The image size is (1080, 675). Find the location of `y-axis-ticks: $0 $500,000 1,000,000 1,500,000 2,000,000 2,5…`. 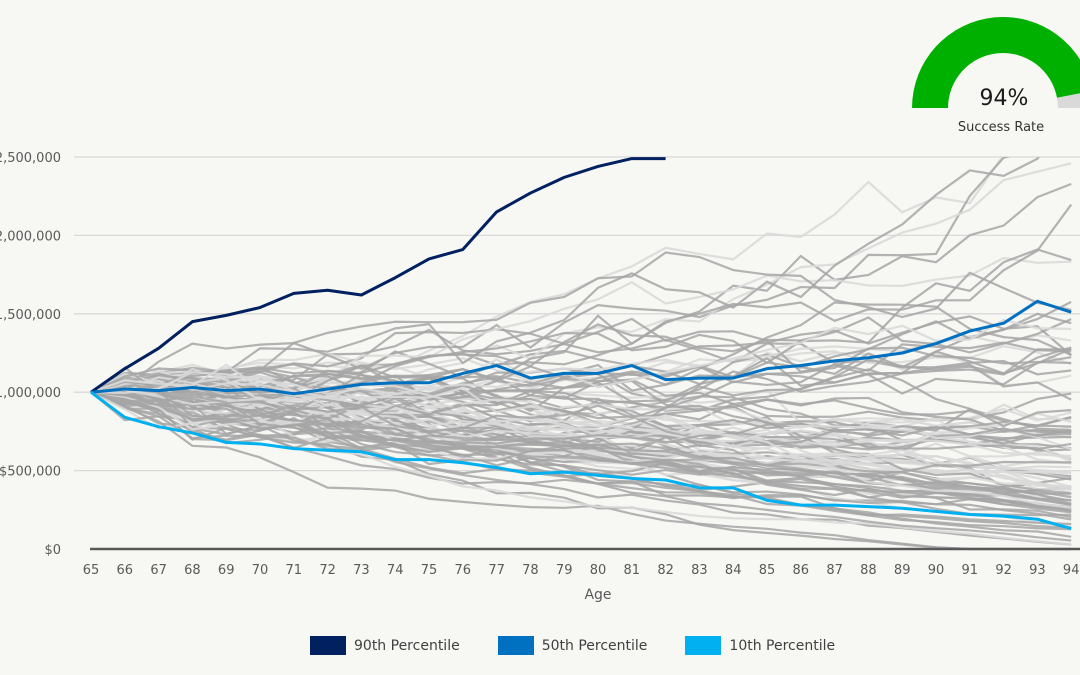

y-axis-ticks: $0 $500,000 1,000,000 1,500,000 2,000,000 2,5… is located at coordinates (30, 354).